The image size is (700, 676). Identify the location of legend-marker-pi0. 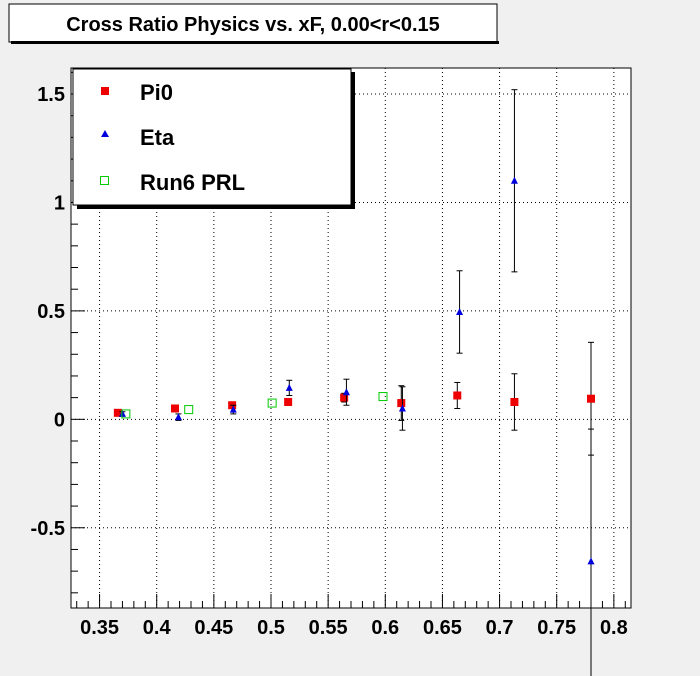
(105, 91).